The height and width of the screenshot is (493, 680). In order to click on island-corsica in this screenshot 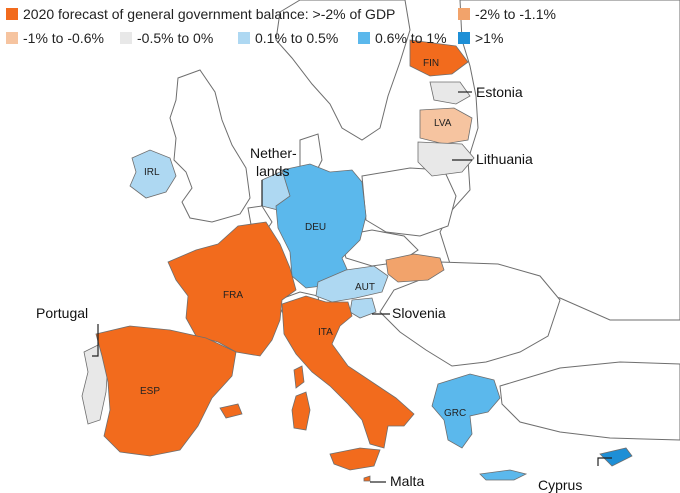, I will do `click(299, 377)`.